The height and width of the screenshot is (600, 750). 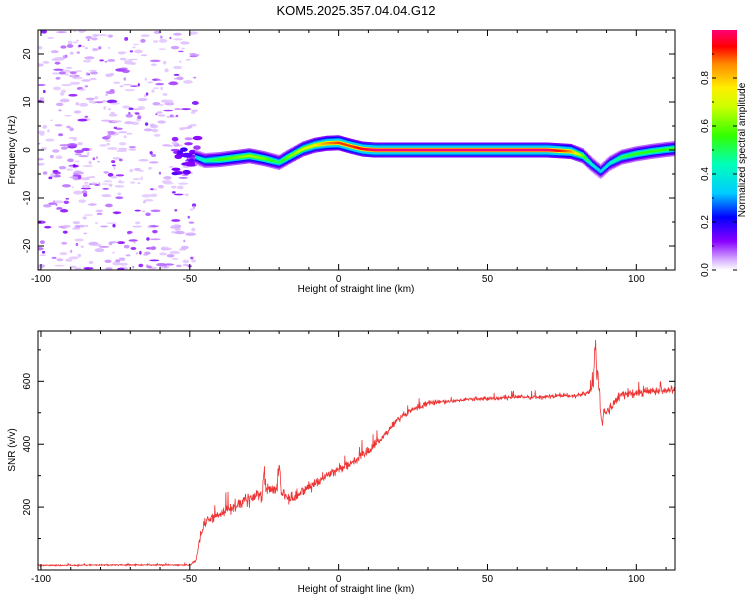 I want to click on snr-y-label: SNR (v/v), so click(x=12, y=449).